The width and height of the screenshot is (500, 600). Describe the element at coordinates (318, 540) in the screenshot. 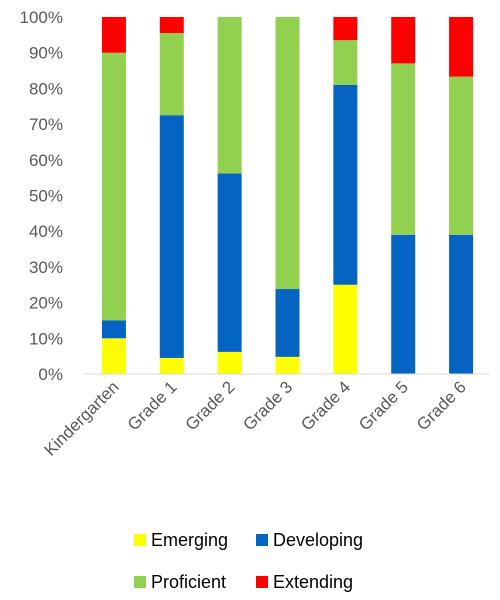

I see `legend-label: Developing` at that location.